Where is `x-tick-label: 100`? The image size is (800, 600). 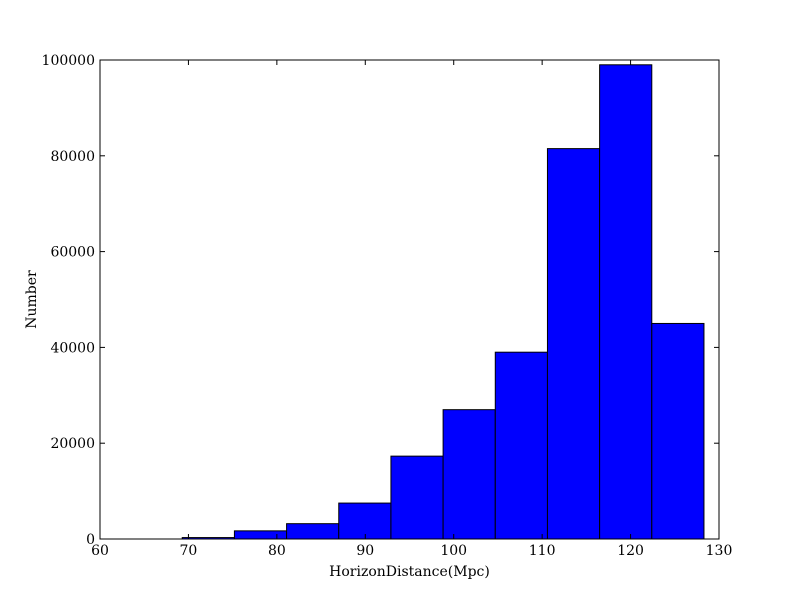 x-tick-label: 100 is located at coordinates (453, 551).